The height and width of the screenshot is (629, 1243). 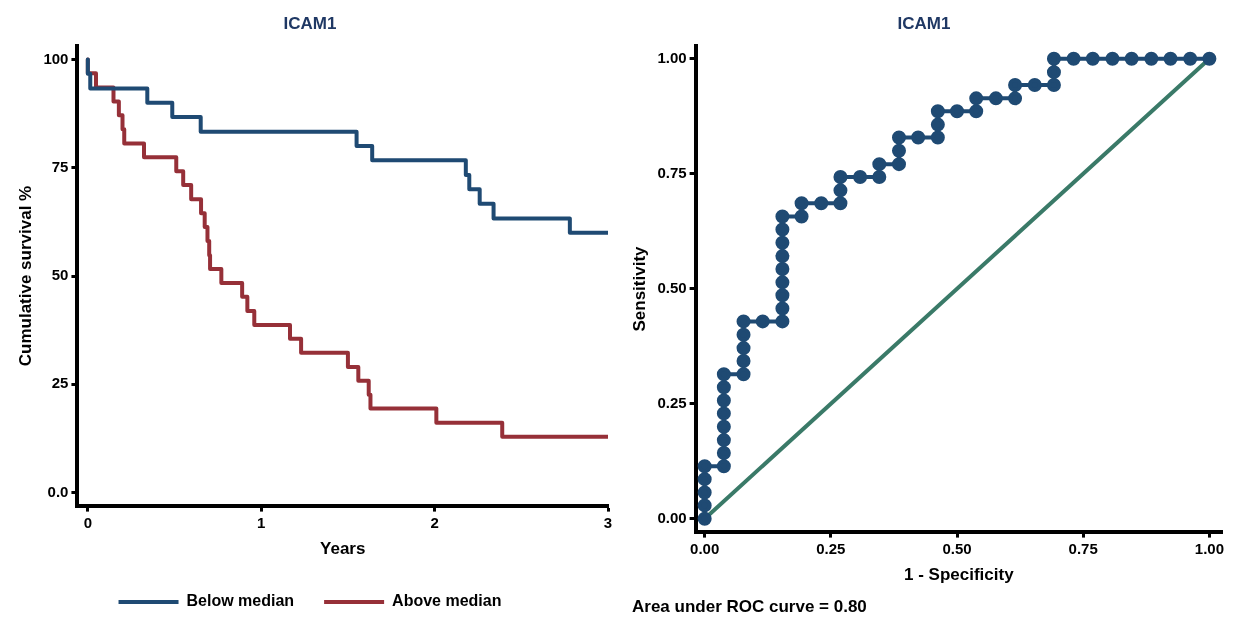 What do you see at coordinates (957, 548) in the screenshot?
I see `x-tick-label: 0.50` at bounding box center [957, 548].